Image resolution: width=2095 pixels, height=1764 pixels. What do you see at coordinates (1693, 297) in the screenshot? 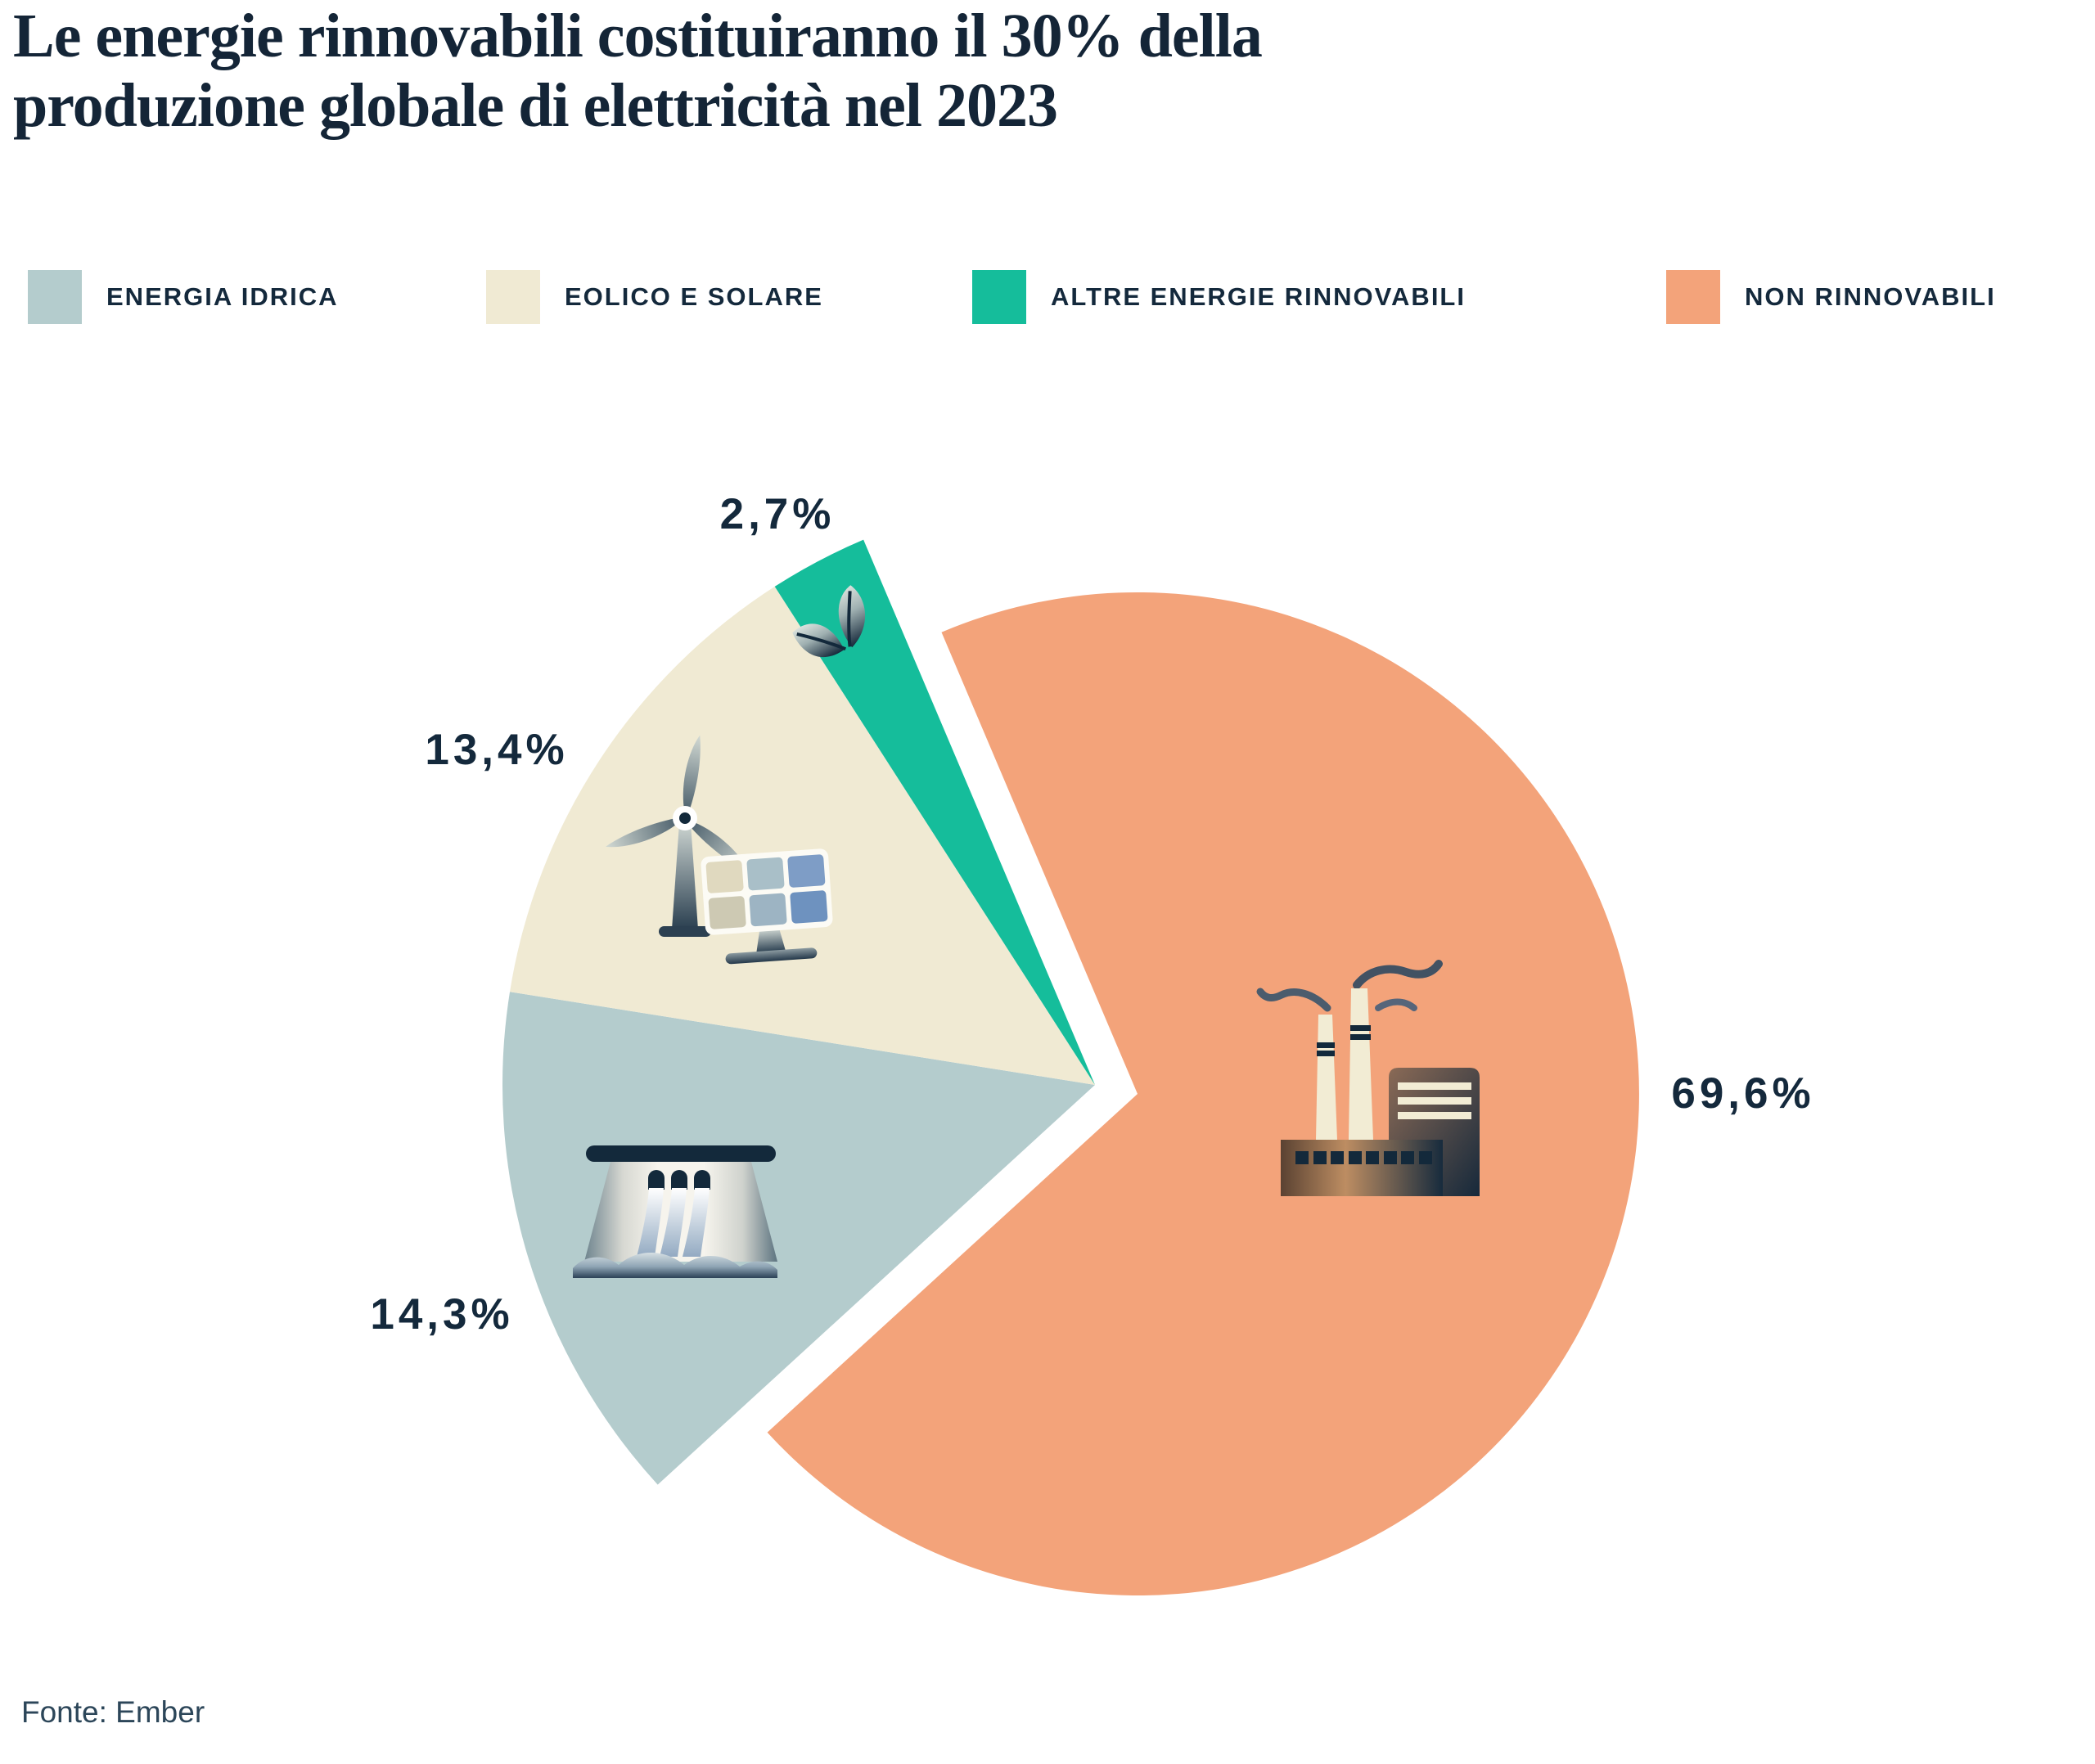
I see `legend-swatch-non-rinnovabili` at bounding box center [1693, 297].